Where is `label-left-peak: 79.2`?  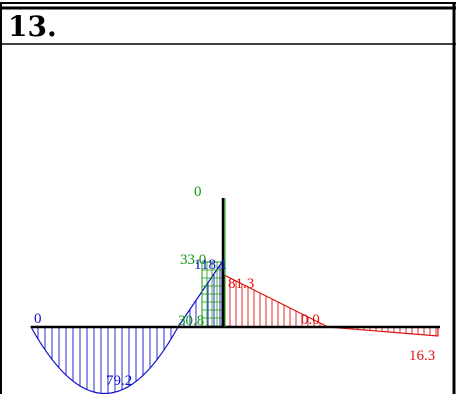 label-left-peak: 79.2 is located at coordinates (119, 381).